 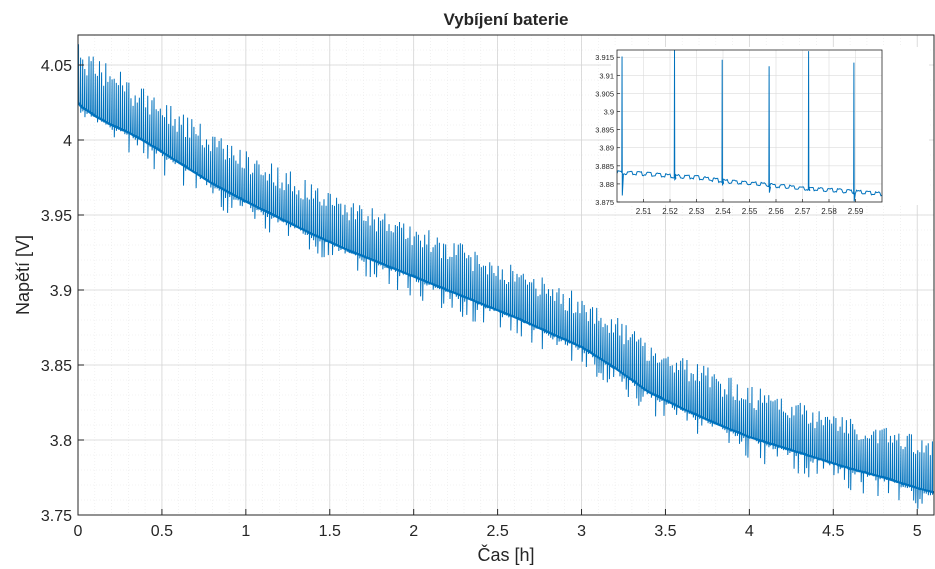 I want to click on inset-x-tick-label: 2.58, so click(x=829, y=211).